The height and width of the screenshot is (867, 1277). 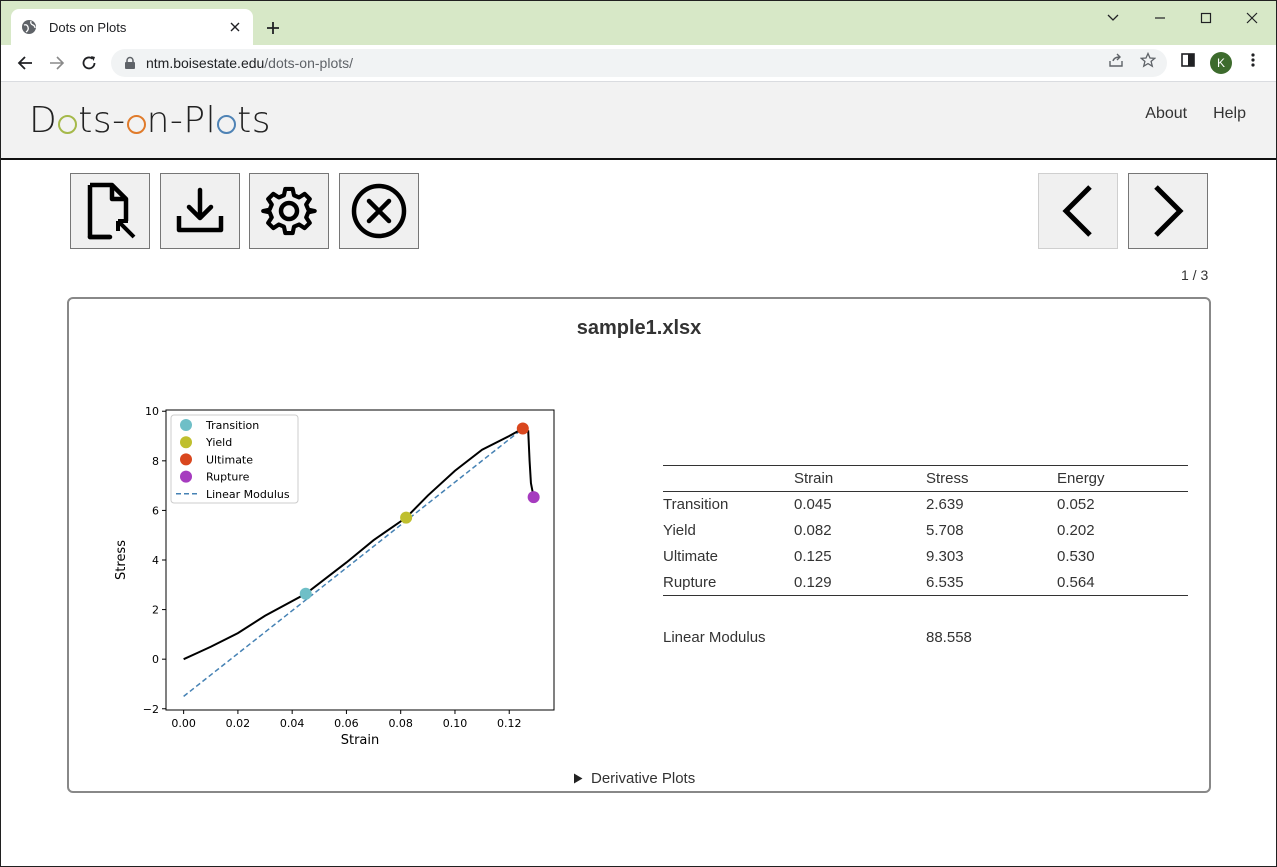 What do you see at coordinates (1252, 18) in the screenshot?
I see `window-close-icon` at bounding box center [1252, 18].